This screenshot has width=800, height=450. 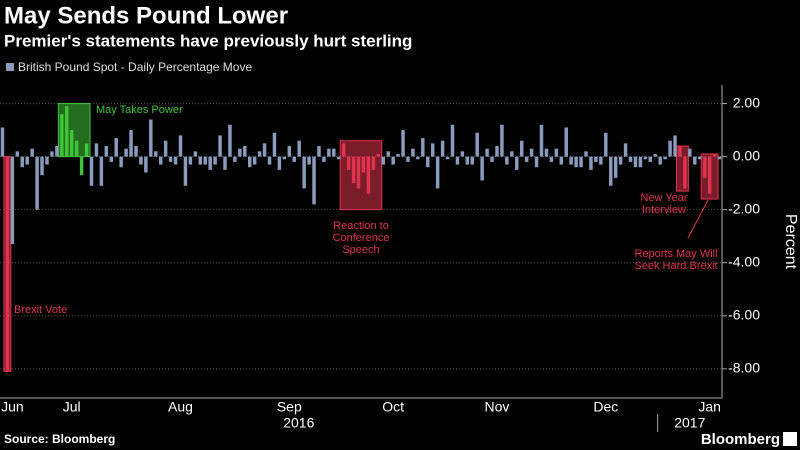 What do you see at coordinates (146, 15) in the screenshot?
I see `chart-title: May Sends Pound Lower` at bounding box center [146, 15].